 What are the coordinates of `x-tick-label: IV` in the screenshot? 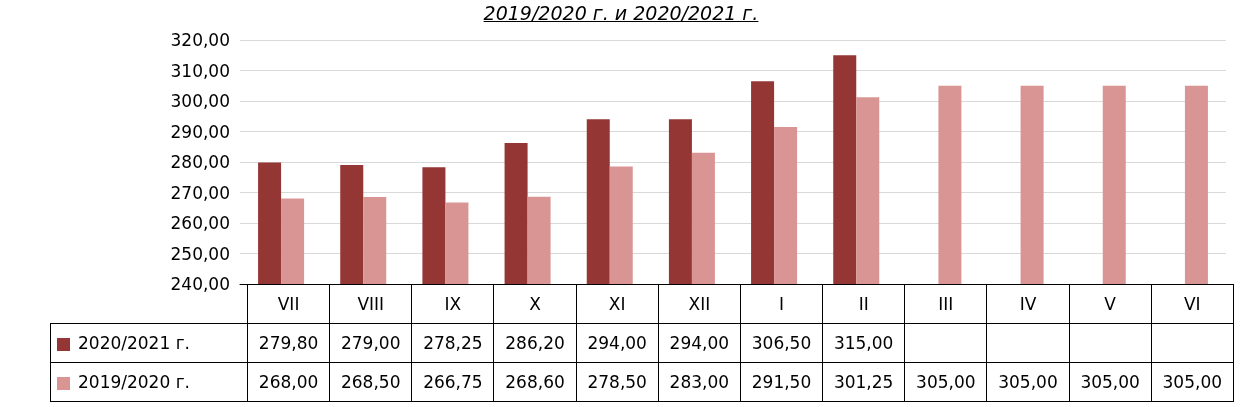 It's located at (1028, 304).